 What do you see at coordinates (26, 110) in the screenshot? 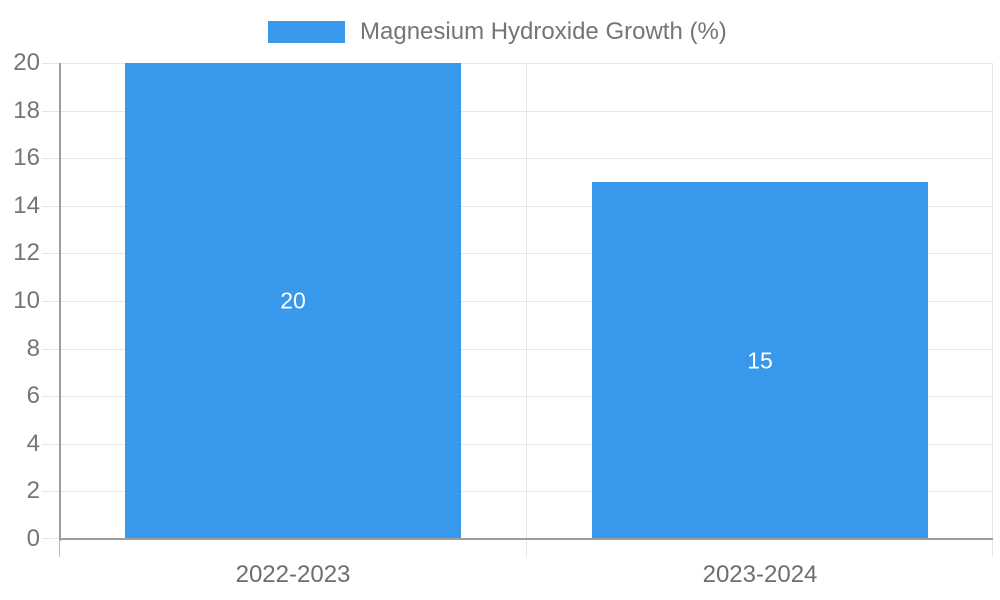
I see `y-tick-label: 18` at bounding box center [26, 110].